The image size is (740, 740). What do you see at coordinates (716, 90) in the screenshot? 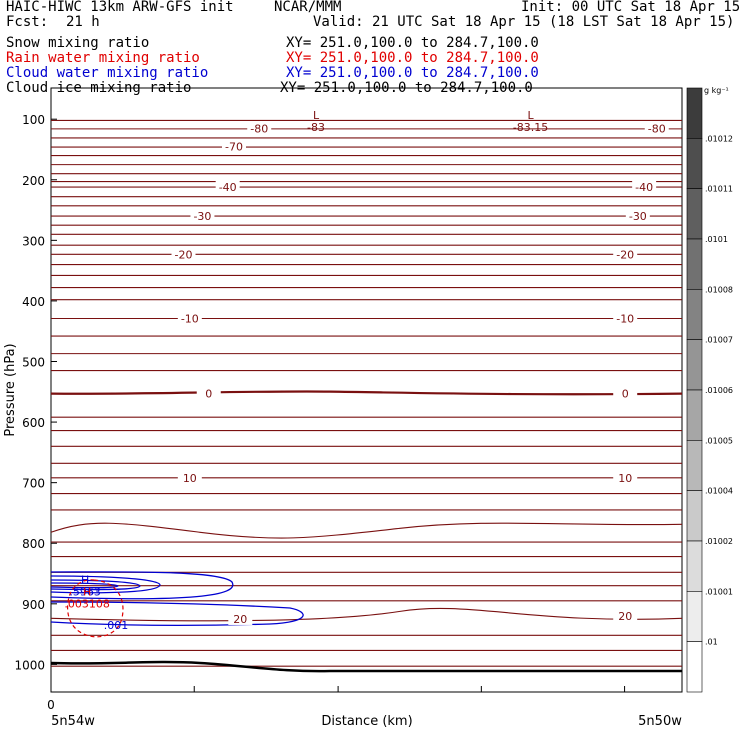
I see `colorbar-unit: g kg⁻¹` at bounding box center [716, 90].